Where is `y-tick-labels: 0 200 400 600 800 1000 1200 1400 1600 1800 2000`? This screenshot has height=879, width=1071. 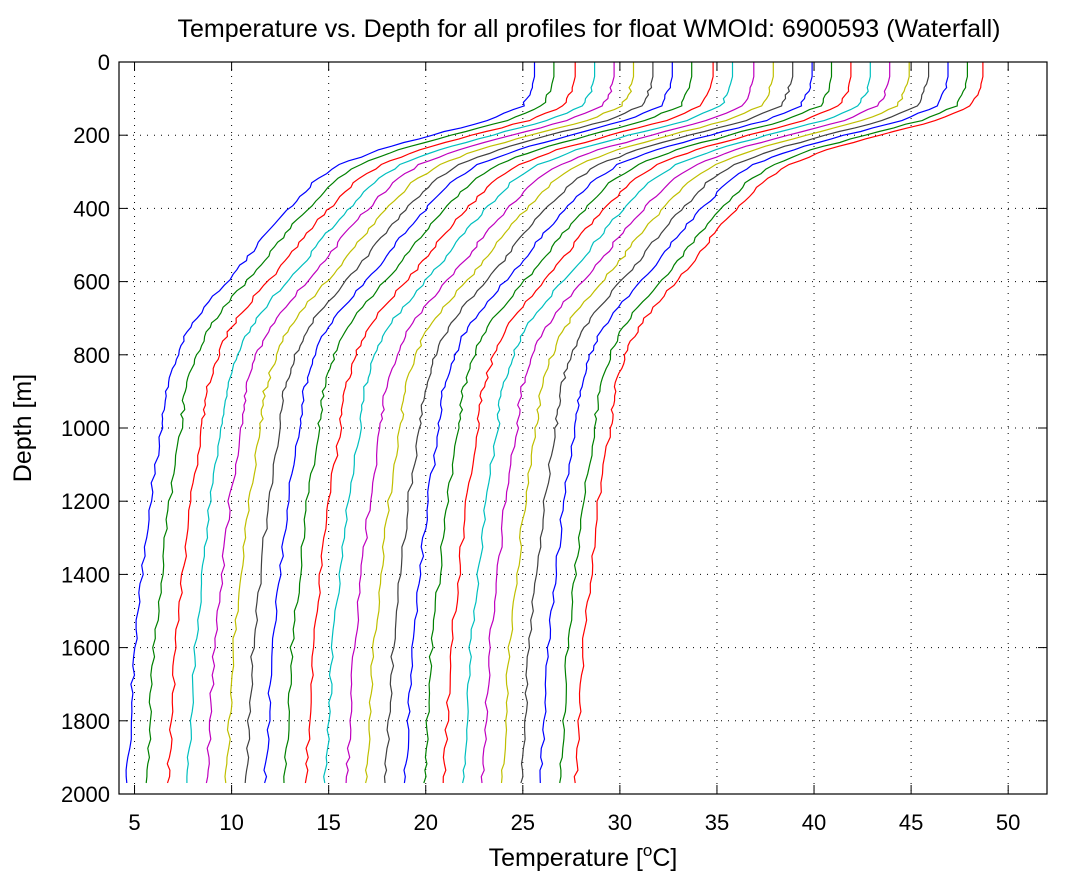 y-tick-labels: 0 200 400 600 800 1000 1200 1400 1600 1800 2000 is located at coordinates (85, 428).